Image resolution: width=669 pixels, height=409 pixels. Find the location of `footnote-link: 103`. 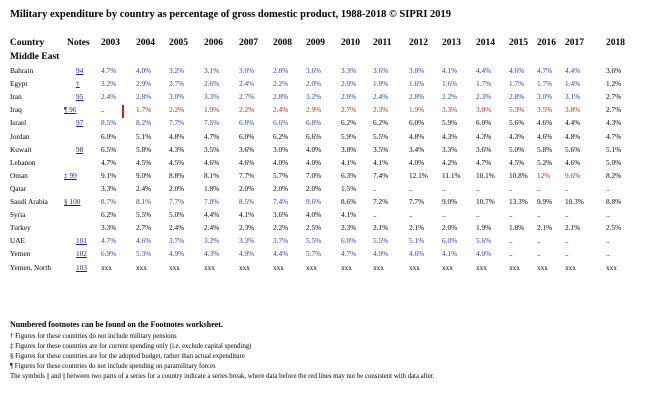

footnote-link: 103 is located at coordinates (81, 267).